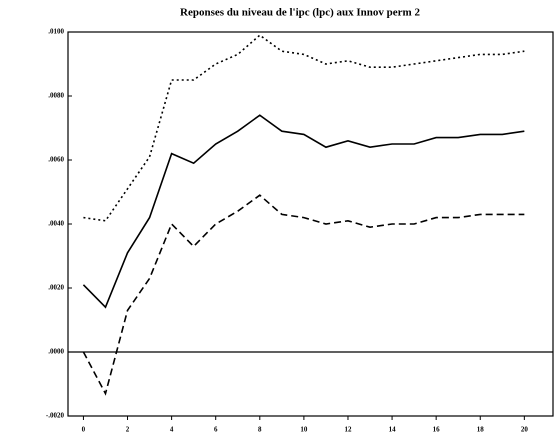 The width and height of the screenshot is (554, 443). I want to click on x-tick-label: 8, so click(260, 430).